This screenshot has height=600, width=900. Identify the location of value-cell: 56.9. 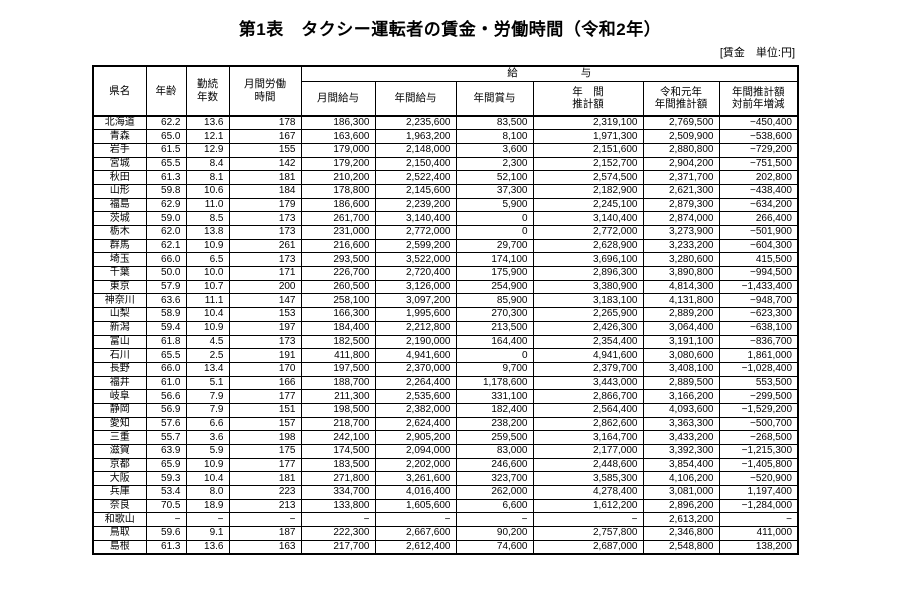
(166, 410).